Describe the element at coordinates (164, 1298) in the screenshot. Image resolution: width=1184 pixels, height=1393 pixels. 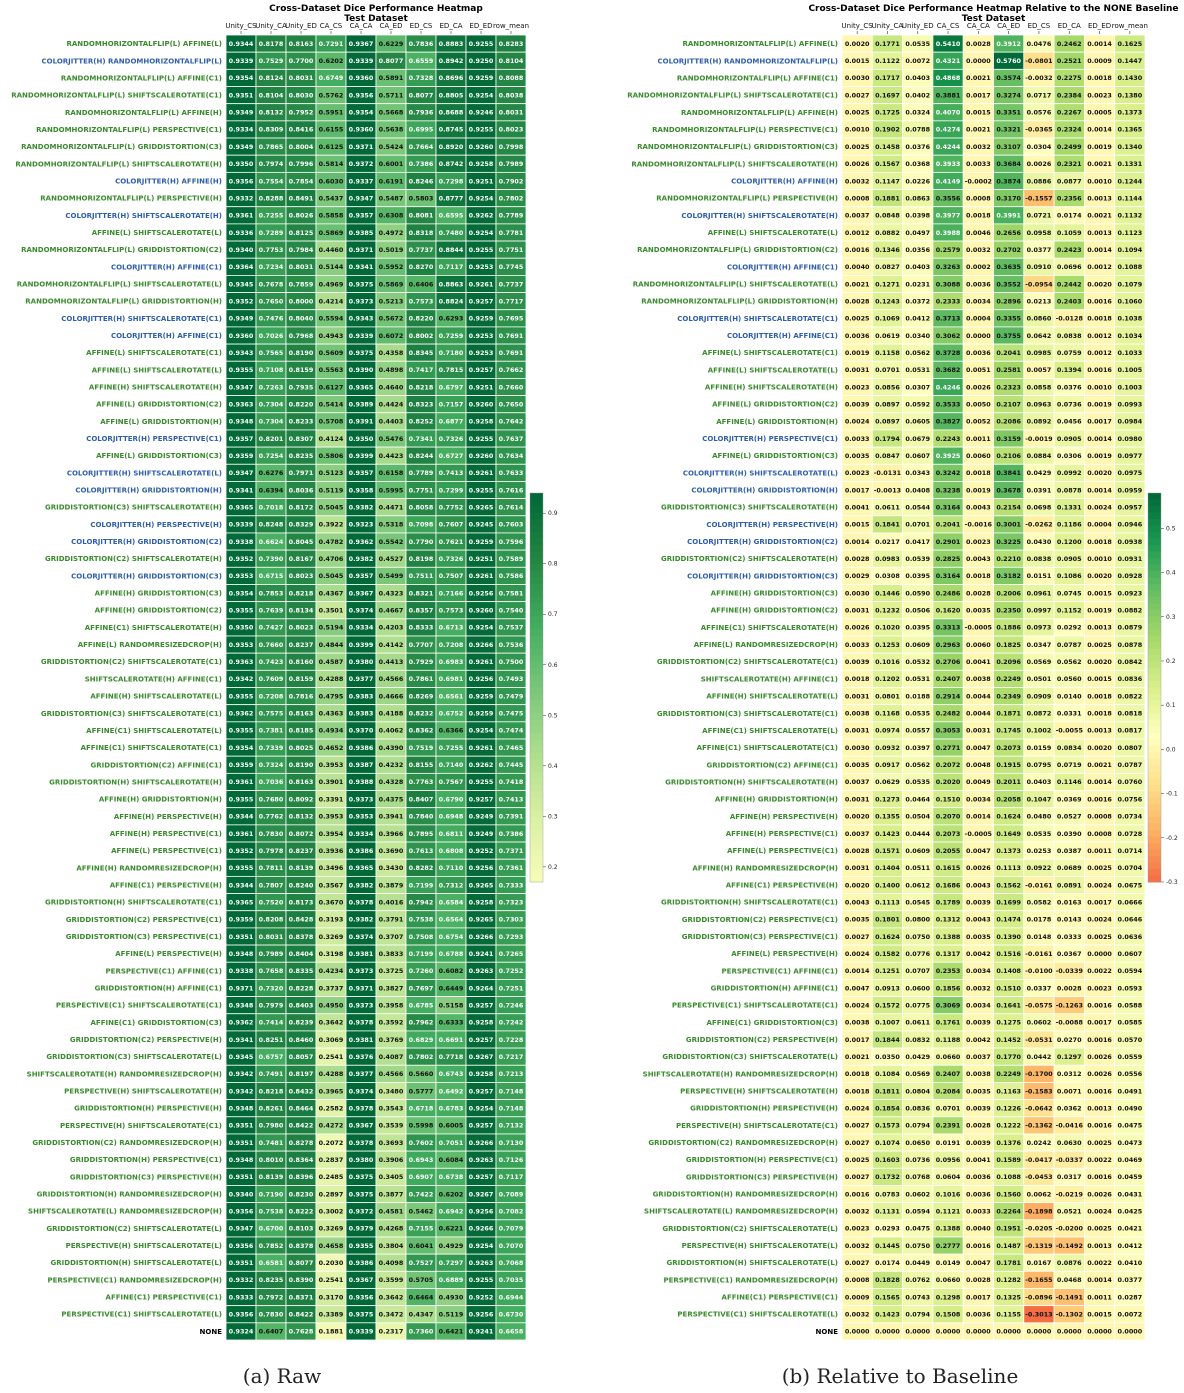
I see `row-label: AFFINE(C1) PERSPECTIVE(C1)` at that location.